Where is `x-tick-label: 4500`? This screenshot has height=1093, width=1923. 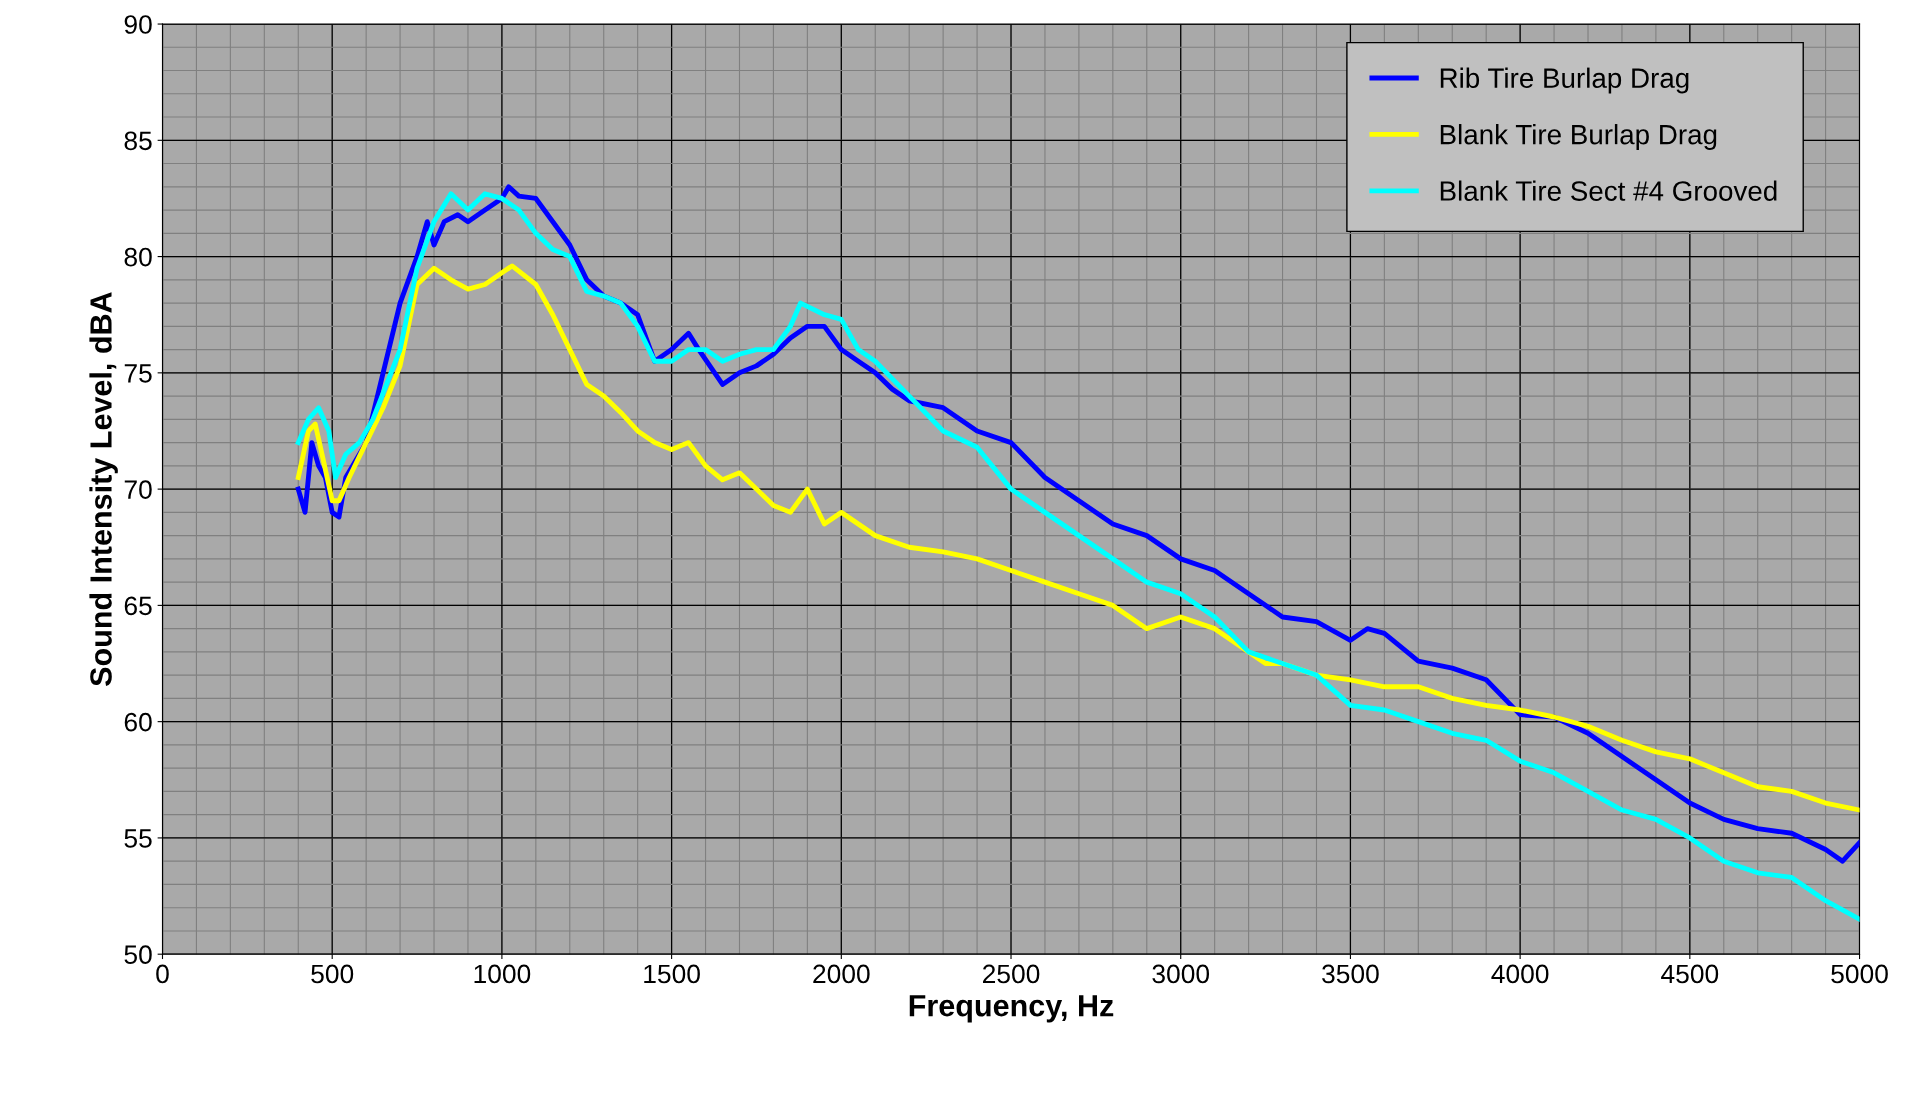
x-tick-label: 4500 is located at coordinates (1690, 974).